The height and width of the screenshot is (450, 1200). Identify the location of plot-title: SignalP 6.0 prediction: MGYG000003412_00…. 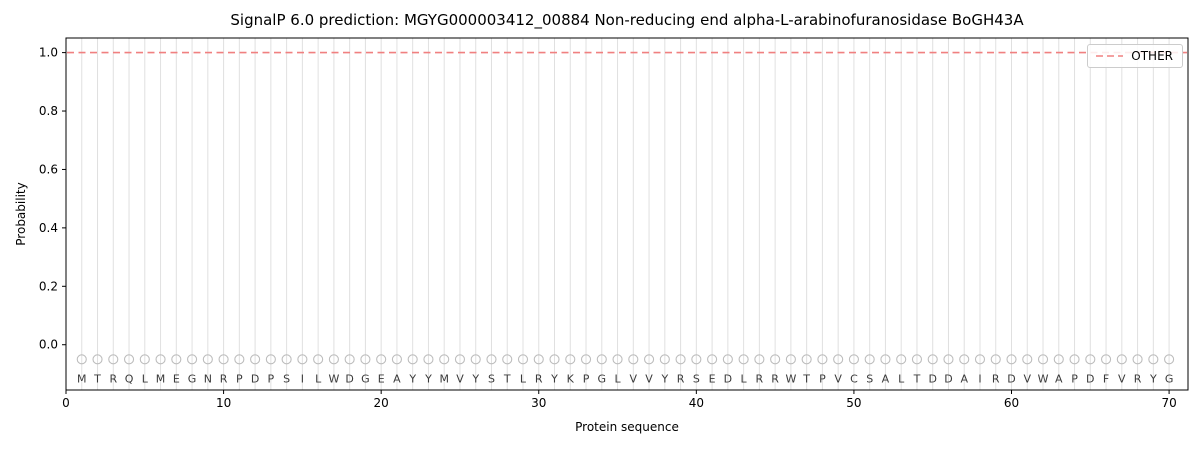
(627, 20).